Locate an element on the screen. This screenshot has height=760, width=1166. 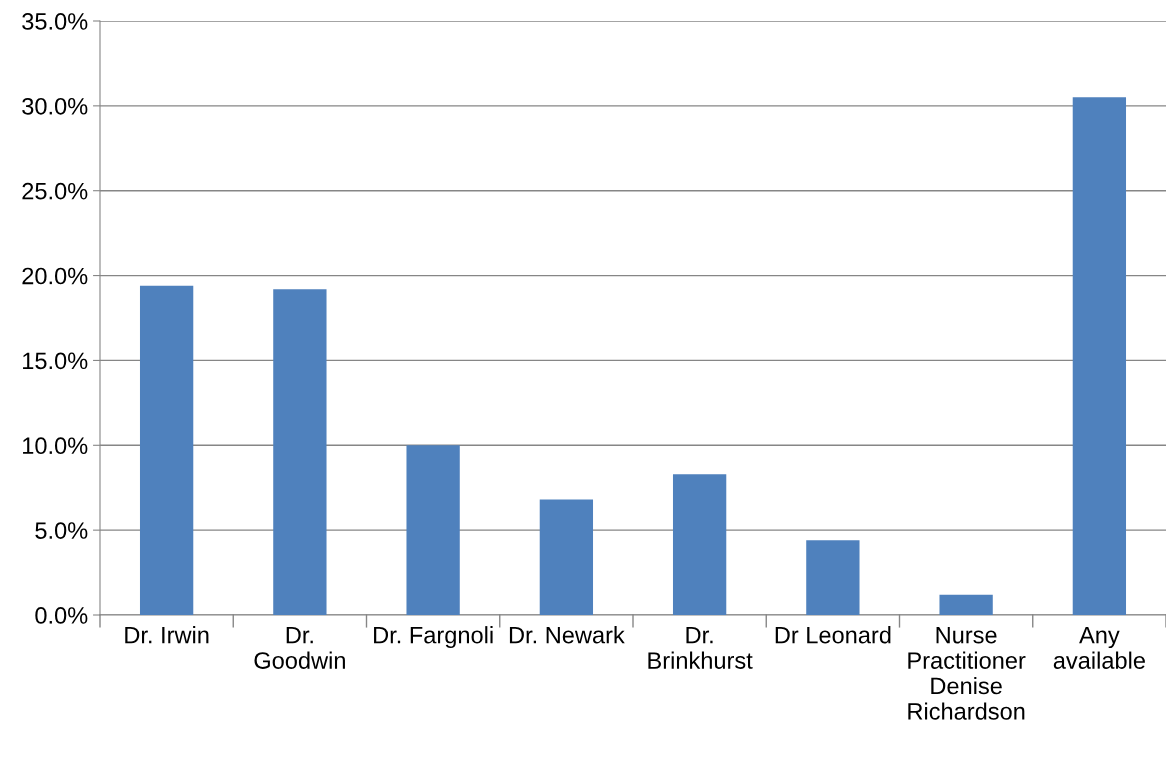
y-tick-label: 5.0% is located at coordinates (61, 530).